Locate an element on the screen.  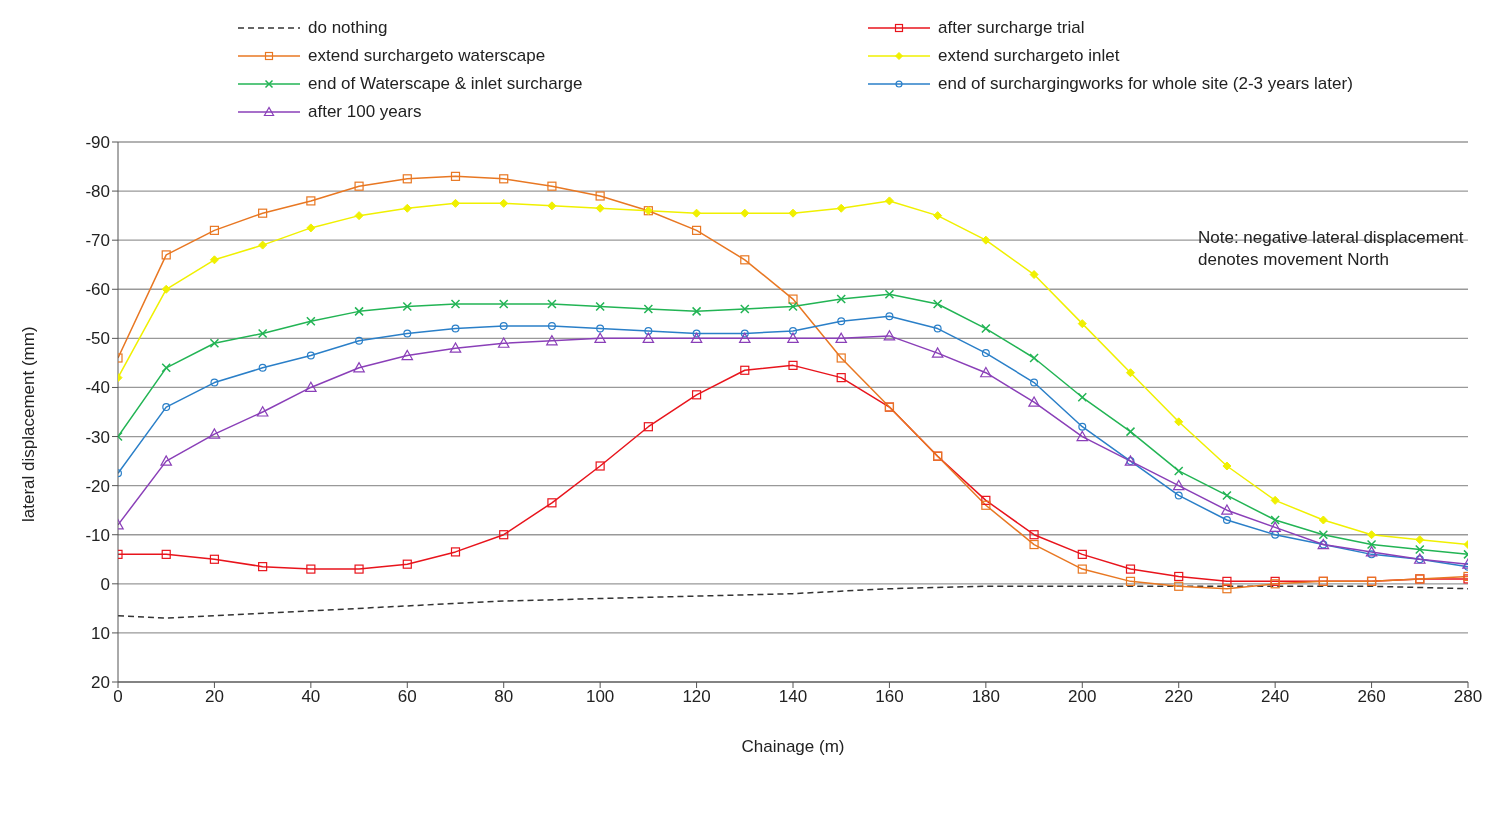
legend-label: end of Waterscape & inlet surcharge is located at coordinates (445, 84).